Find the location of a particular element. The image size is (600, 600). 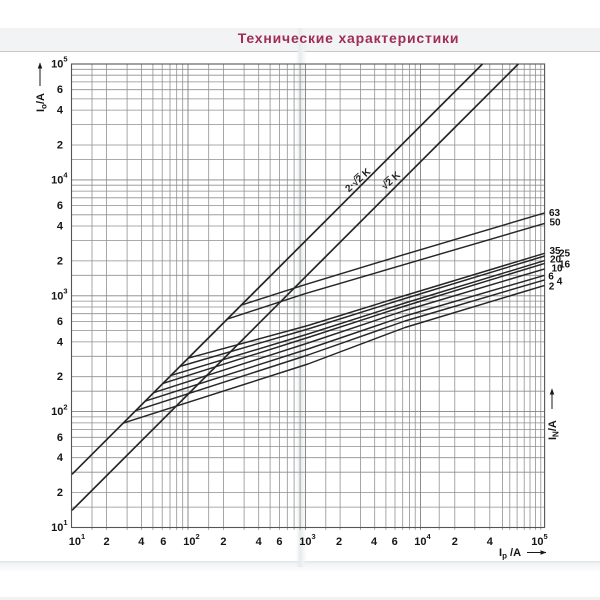

svg-text: Ip /A is located at coordinates (510, 554).